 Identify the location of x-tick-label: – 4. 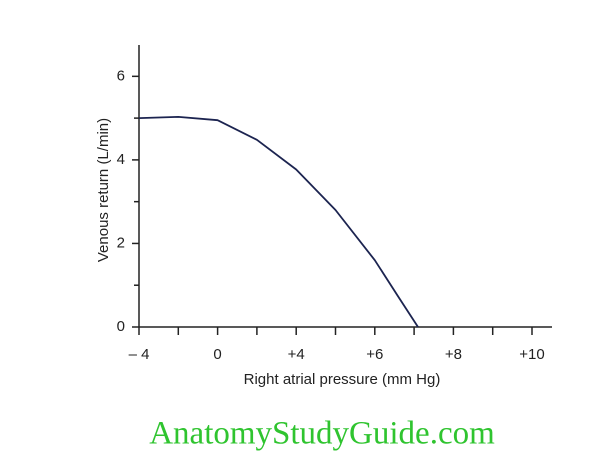
(139, 354).